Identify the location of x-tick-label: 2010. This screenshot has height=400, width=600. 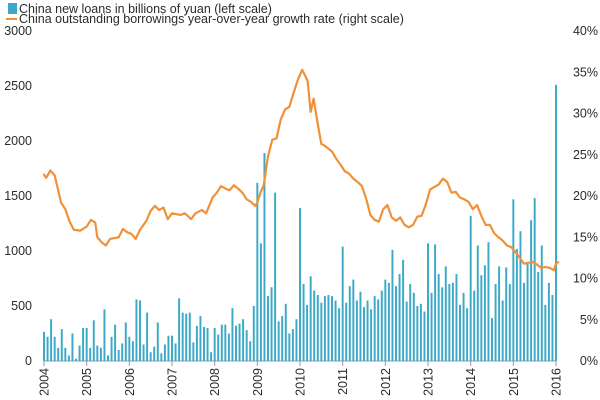
(301, 382).